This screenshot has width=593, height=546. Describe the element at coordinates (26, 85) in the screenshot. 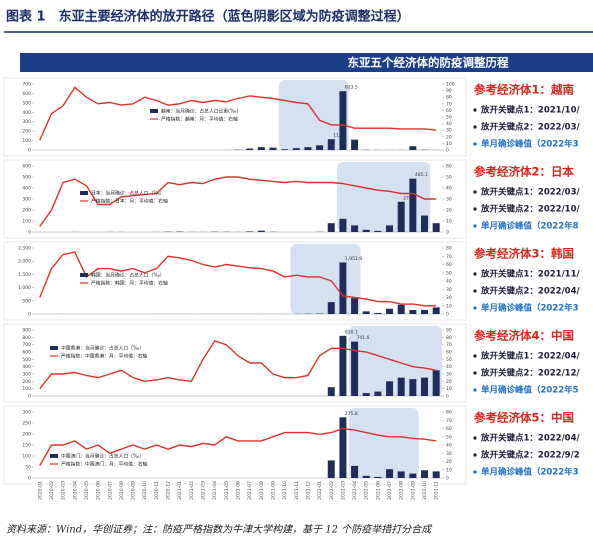

I see `y-tick-label: 700` at that location.